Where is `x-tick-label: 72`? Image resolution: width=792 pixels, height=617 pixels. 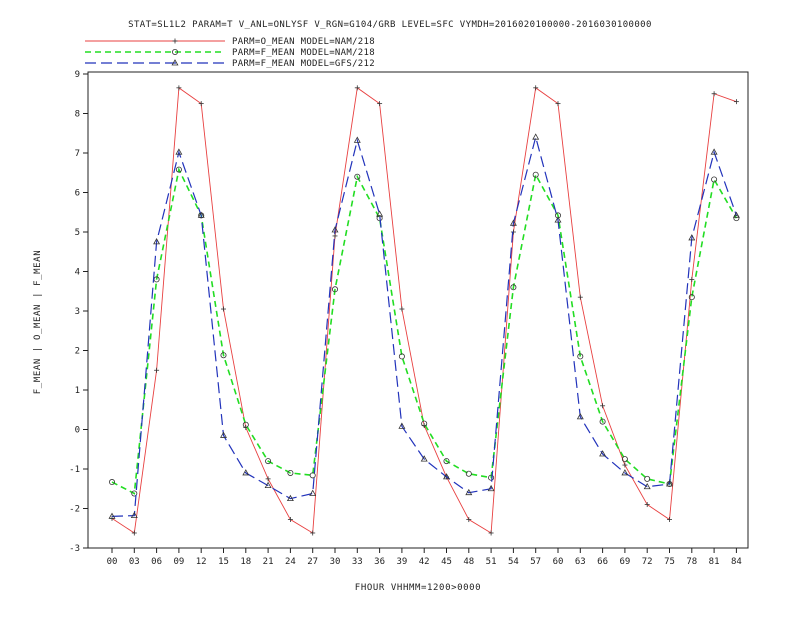 x-tick-label: 72 is located at coordinates (647, 562).